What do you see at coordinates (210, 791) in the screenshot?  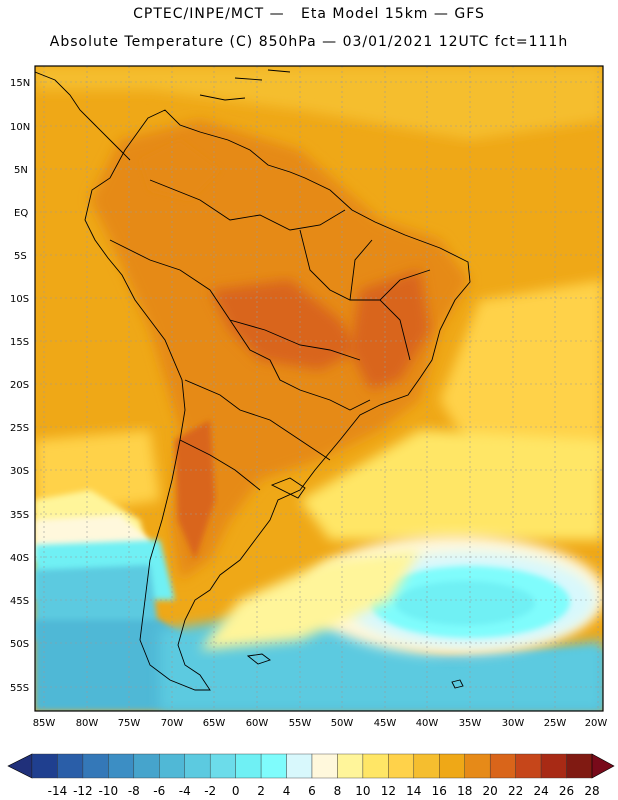 I see `colorbar-tick-label: -2` at bounding box center [210, 791].